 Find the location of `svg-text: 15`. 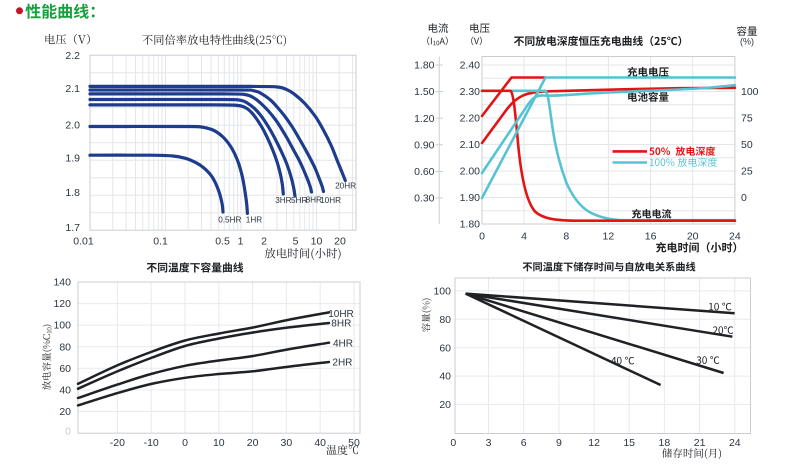

svg-text: 15 is located at coordinates (629, 443).